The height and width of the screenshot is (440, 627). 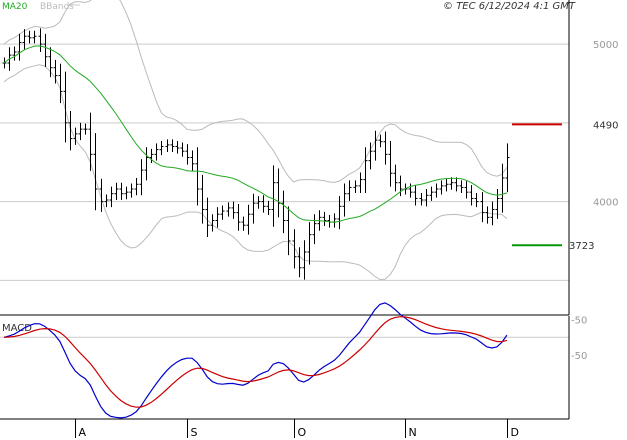 What do you see at coordinates (605, 203) in the screenshot?
I see `price-y-tick-label: 4000` at bounding box center [605, 203].